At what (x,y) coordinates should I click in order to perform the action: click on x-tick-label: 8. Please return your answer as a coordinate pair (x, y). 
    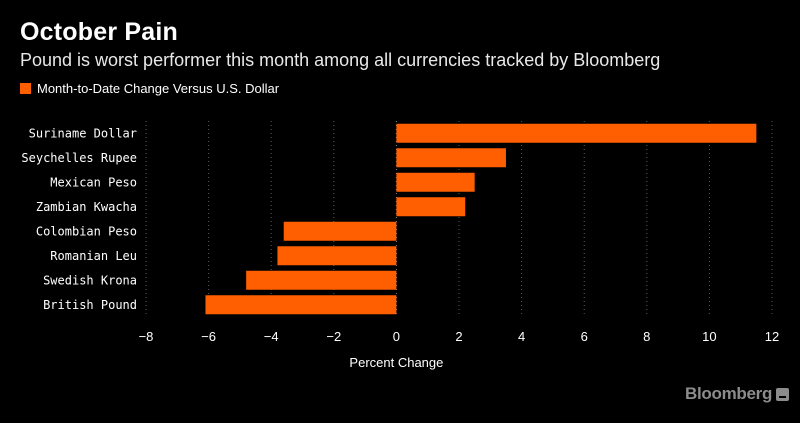
    Looking at the image, I should click on (646, 336).